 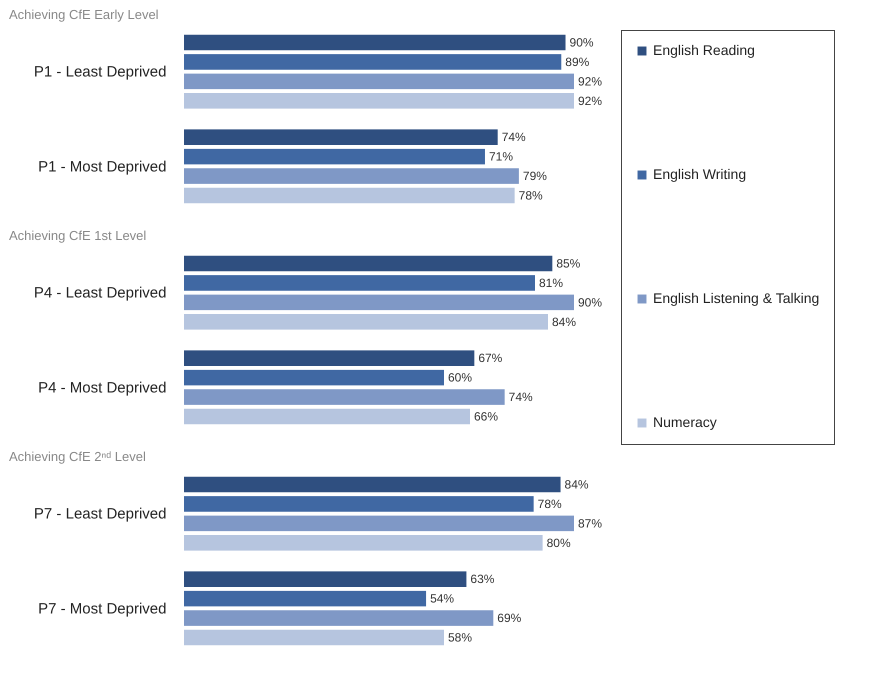 I want to click on data-label: 58%, so click(x=460, y=637).